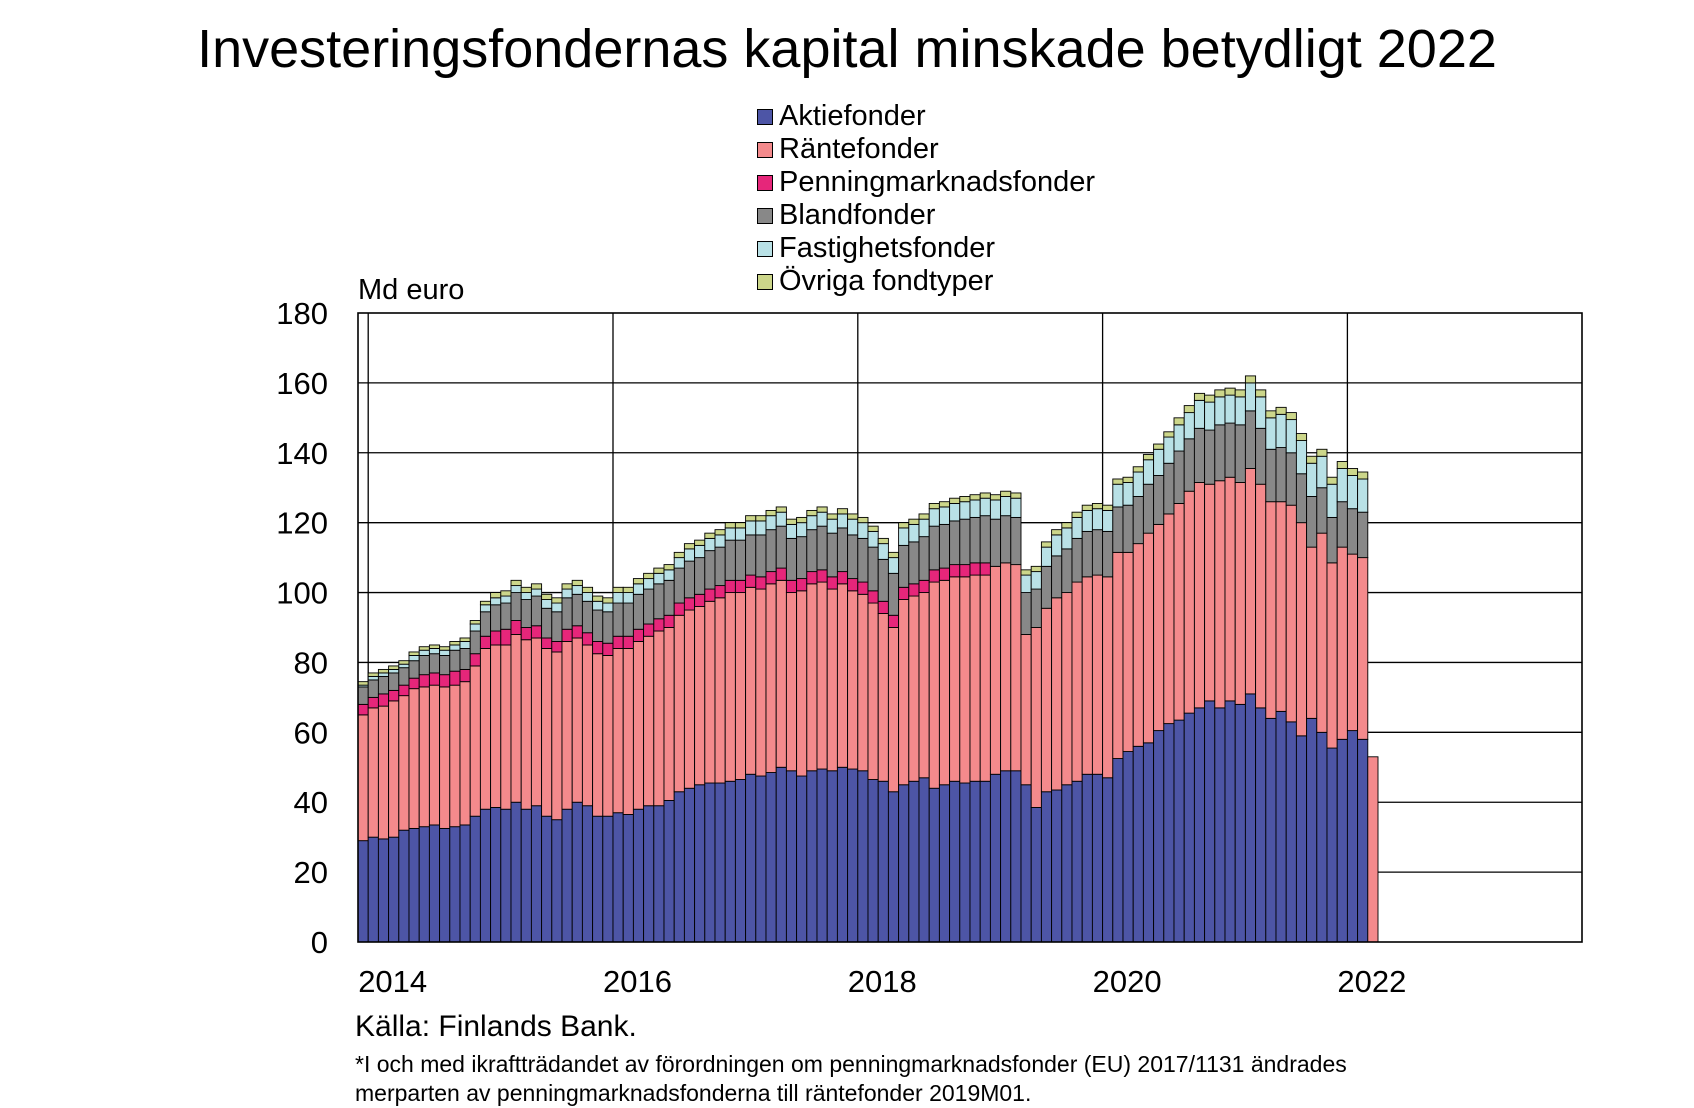  What do you see at coordinates (765, 149) in the screenshot?
I see `legend-swatch-rantefonder` at bounding box center [765, 149].